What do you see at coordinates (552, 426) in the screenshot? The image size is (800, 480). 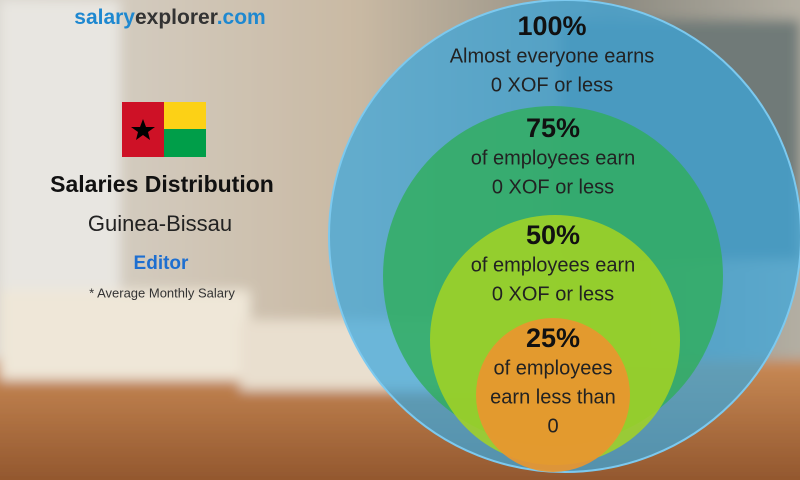 I see `level-text: 0` at bounding box center [552, 426].